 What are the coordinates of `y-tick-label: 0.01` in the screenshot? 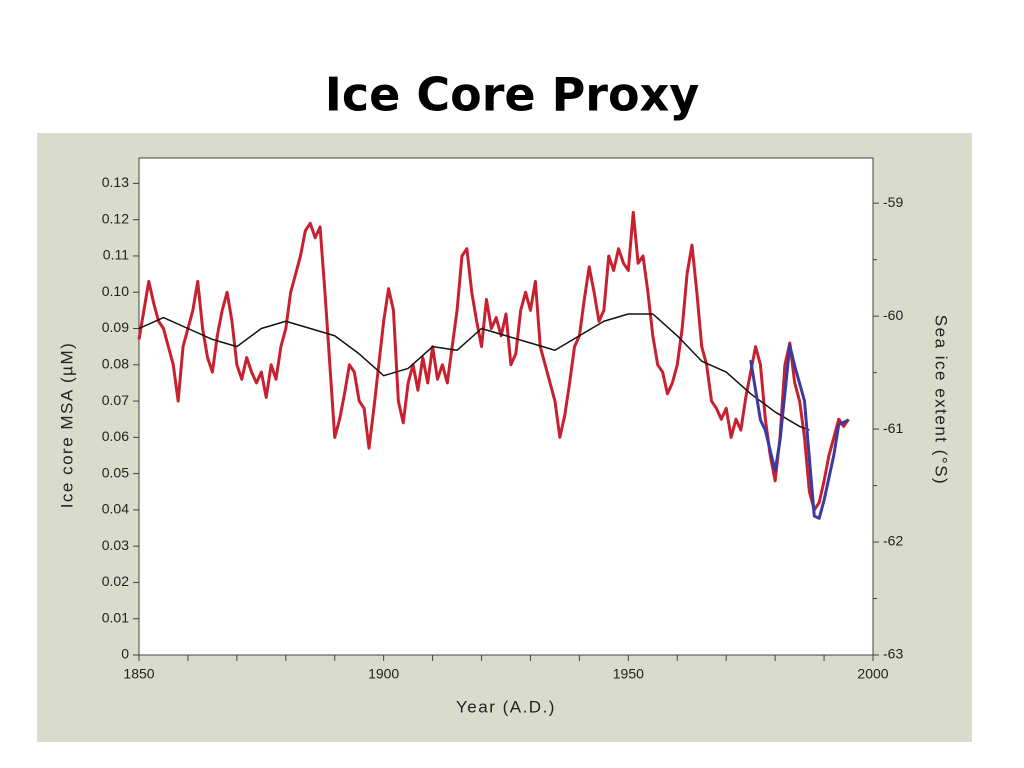 It's located at (115, 617).